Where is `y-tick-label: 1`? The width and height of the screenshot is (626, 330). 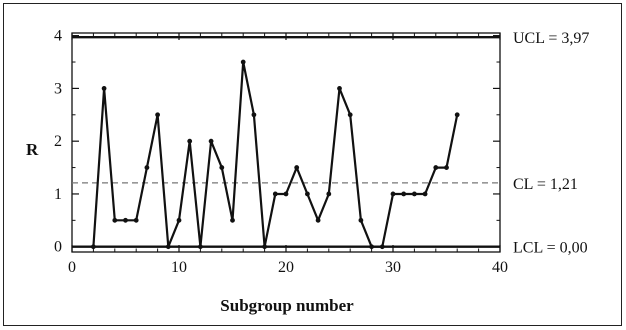
y-tick-label: 1 is located at coordinates (58, 194).